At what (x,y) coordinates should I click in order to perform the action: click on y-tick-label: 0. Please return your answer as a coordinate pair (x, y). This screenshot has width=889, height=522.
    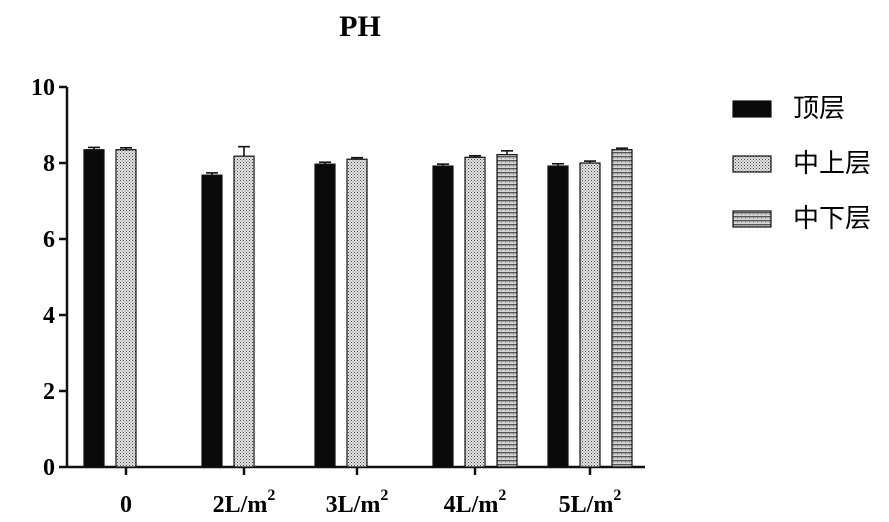
    Looking at the image, I should click on (49, 468).